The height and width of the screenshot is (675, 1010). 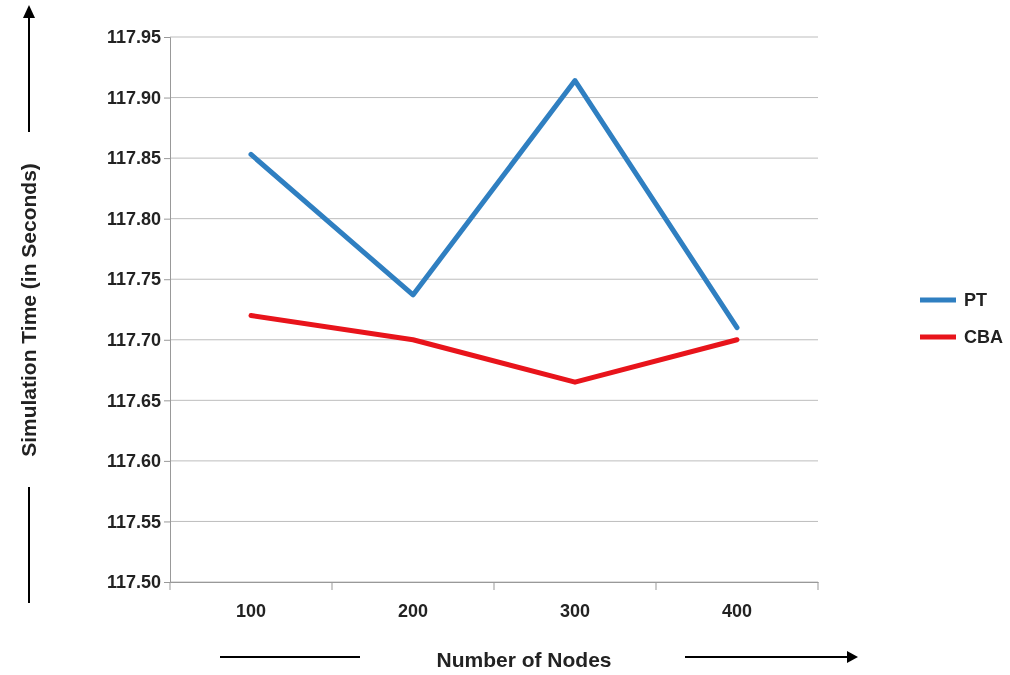 What do you see at coordinates (133, 97) in the screenshot?
I see `y-tick-label: 117.90` at bounding box center [133, 97].